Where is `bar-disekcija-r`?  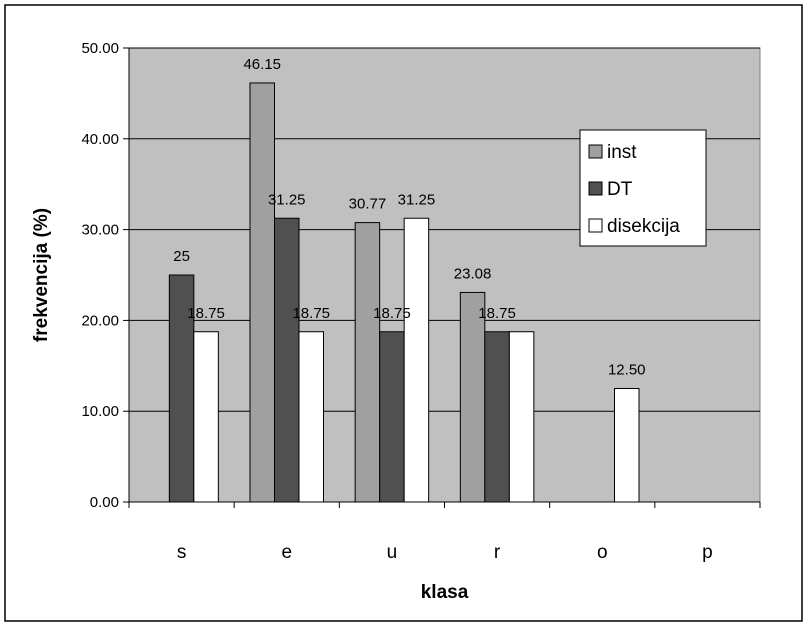 bar-disekcija-r is located at coordinates (521, 417).